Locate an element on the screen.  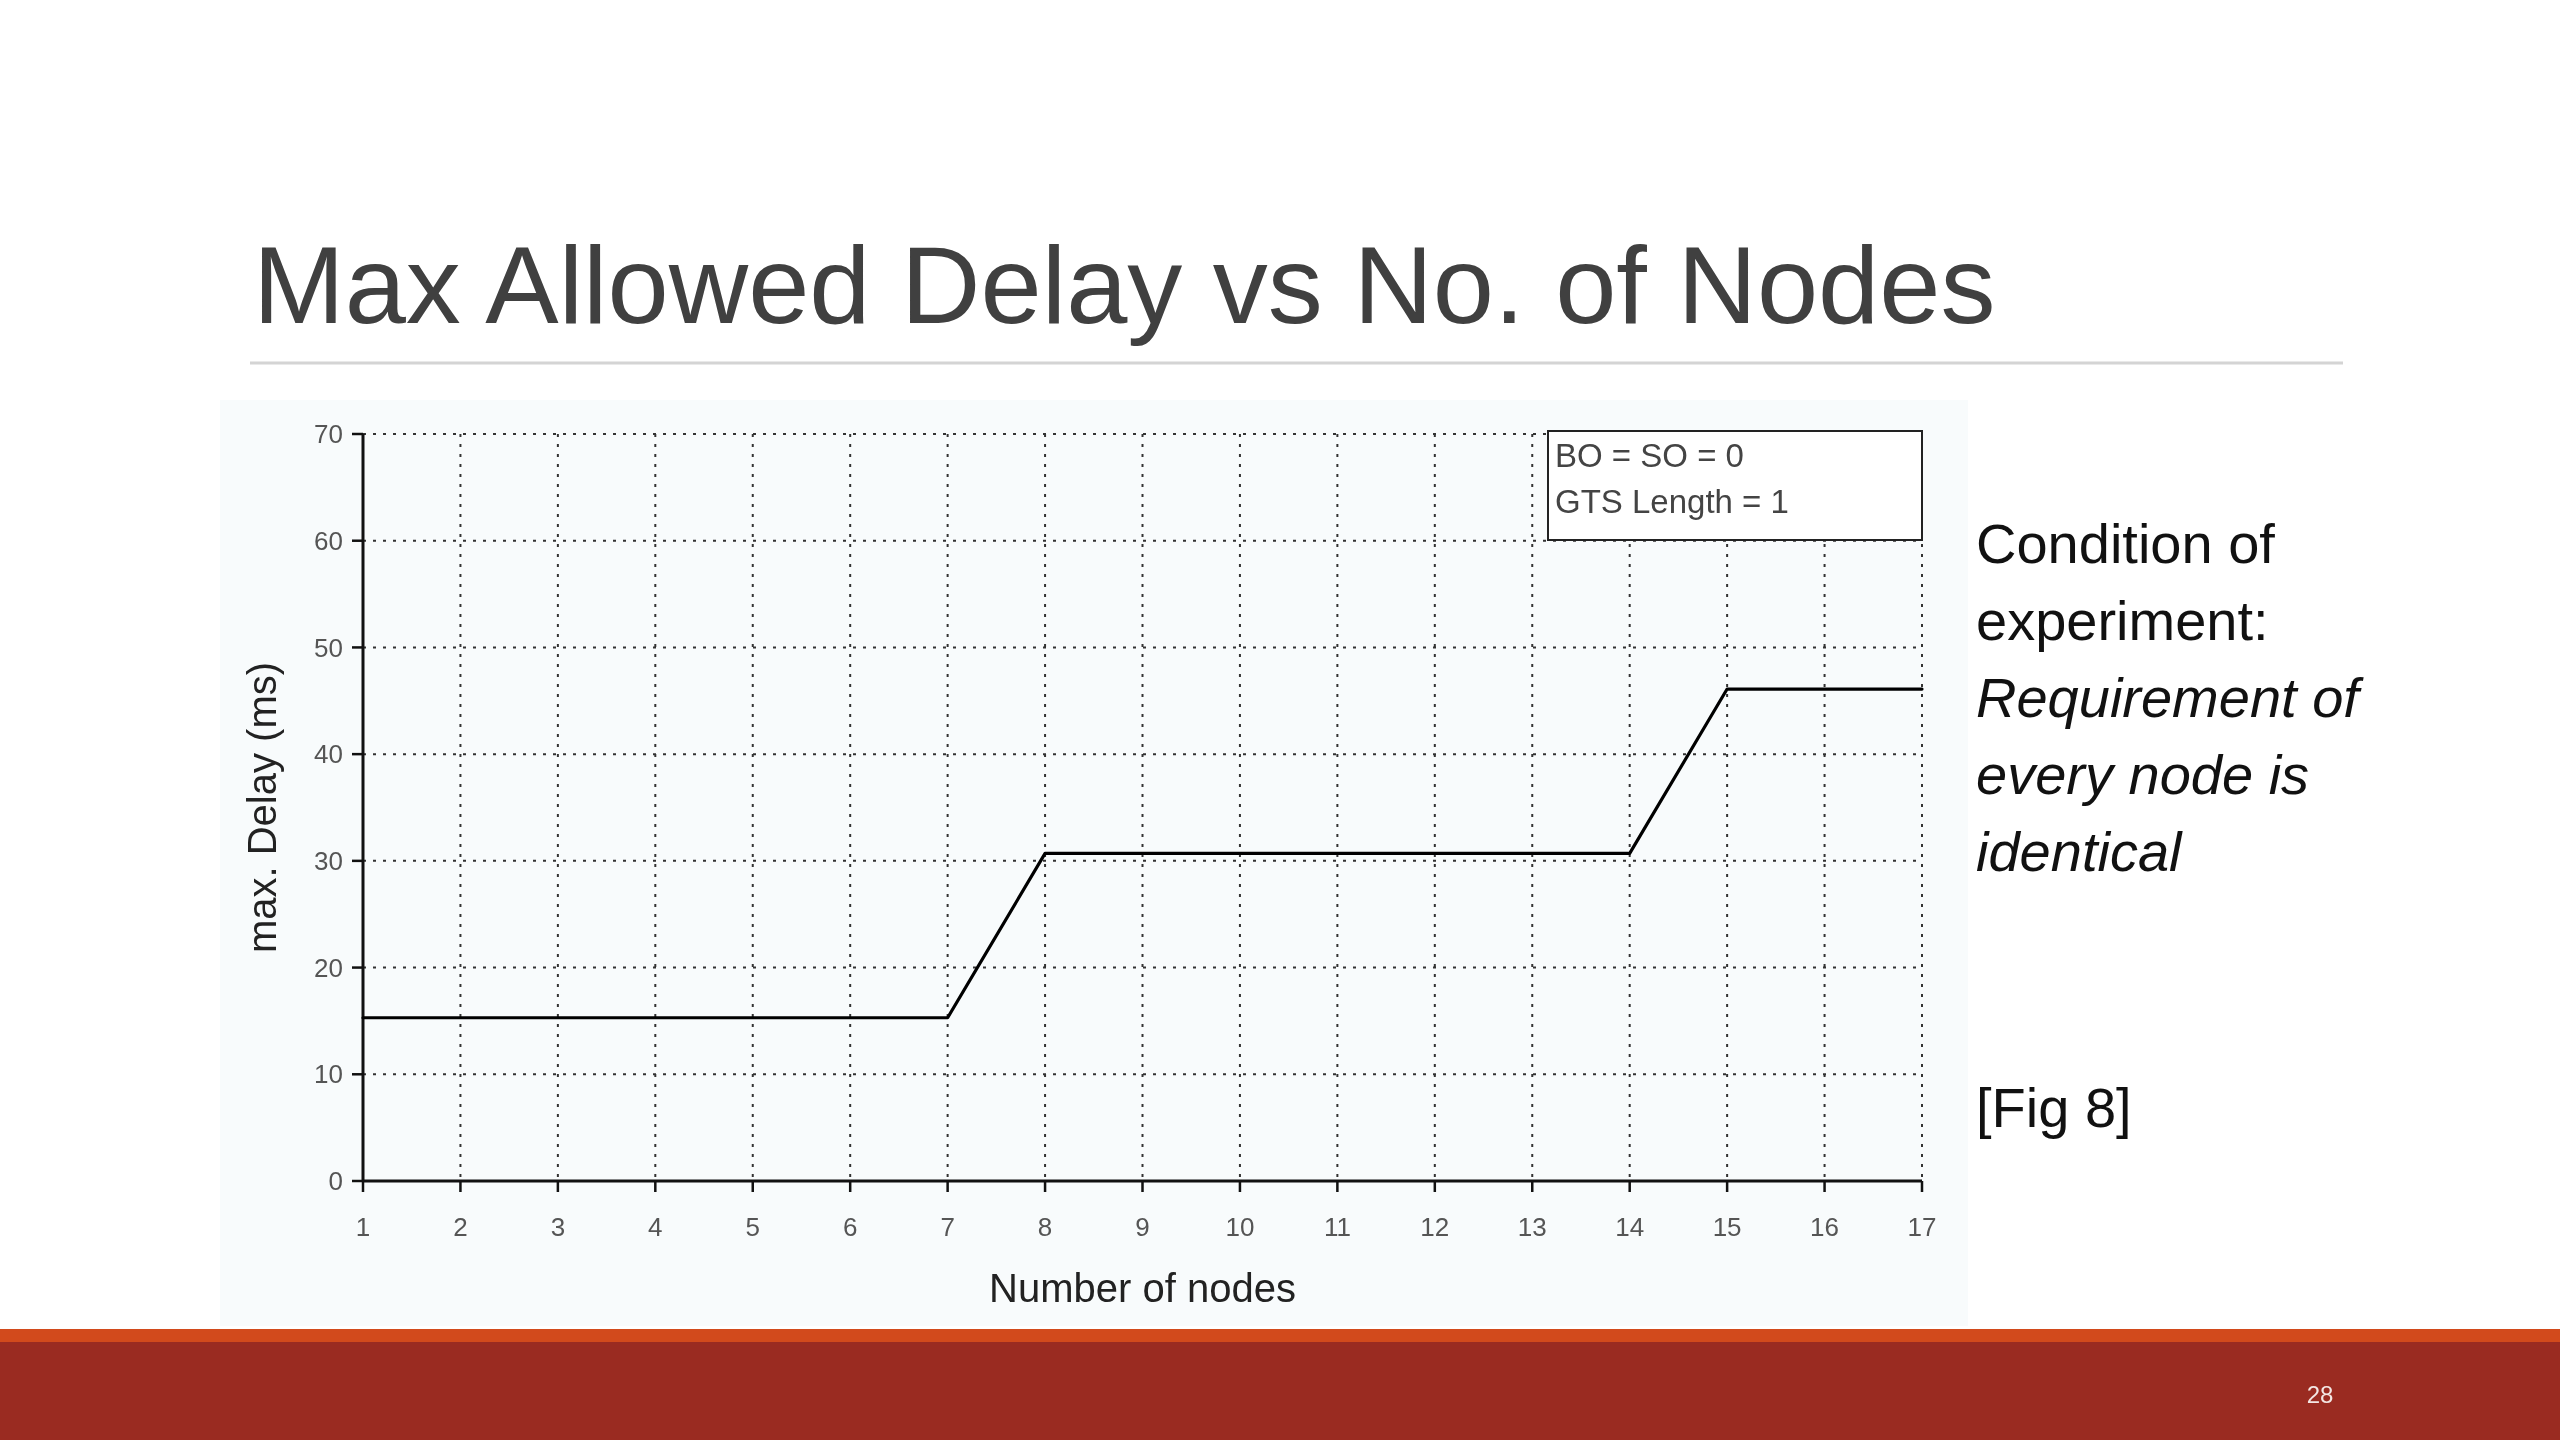
x-tick-label: 11 is located at coordinates (1337, 1227).